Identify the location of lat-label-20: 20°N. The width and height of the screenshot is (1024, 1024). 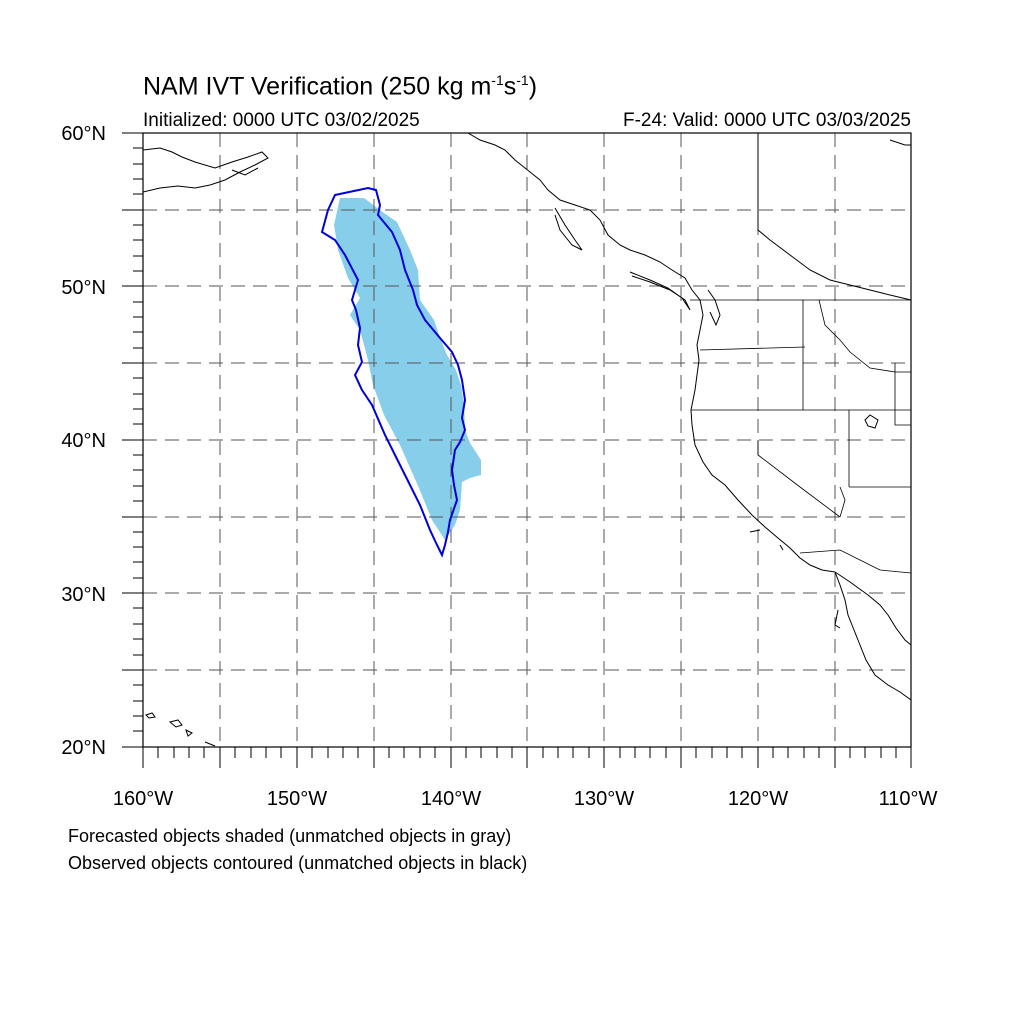
(83, 748).